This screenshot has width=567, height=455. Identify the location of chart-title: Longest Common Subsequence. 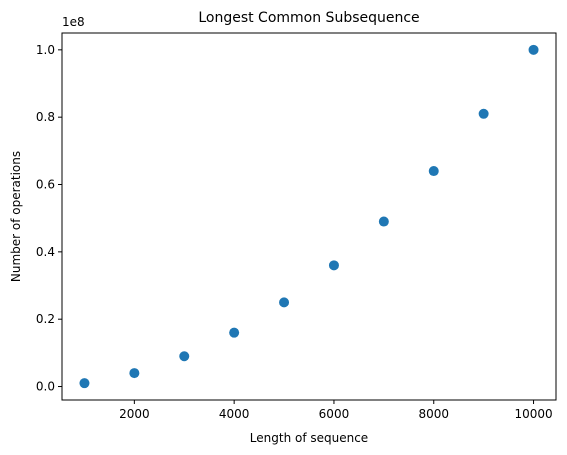
(308, 18).